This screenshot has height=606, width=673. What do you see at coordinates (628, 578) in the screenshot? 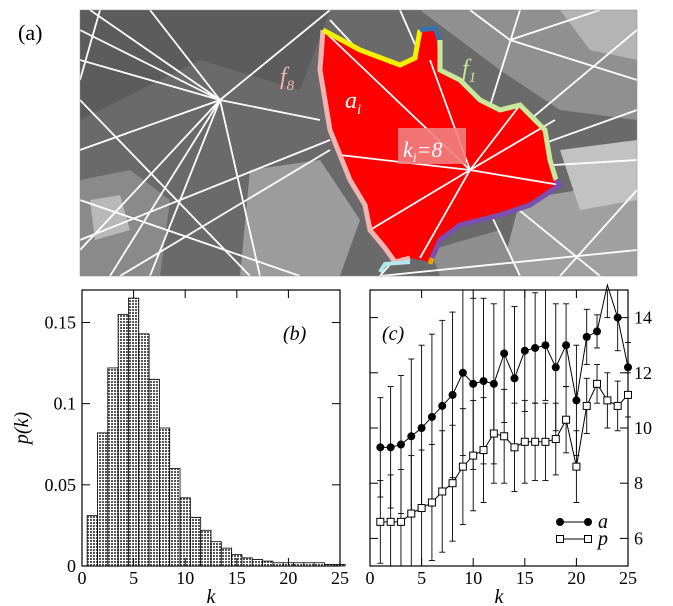
I see `x-tick-label: 25` at bounding box center [628, 578].